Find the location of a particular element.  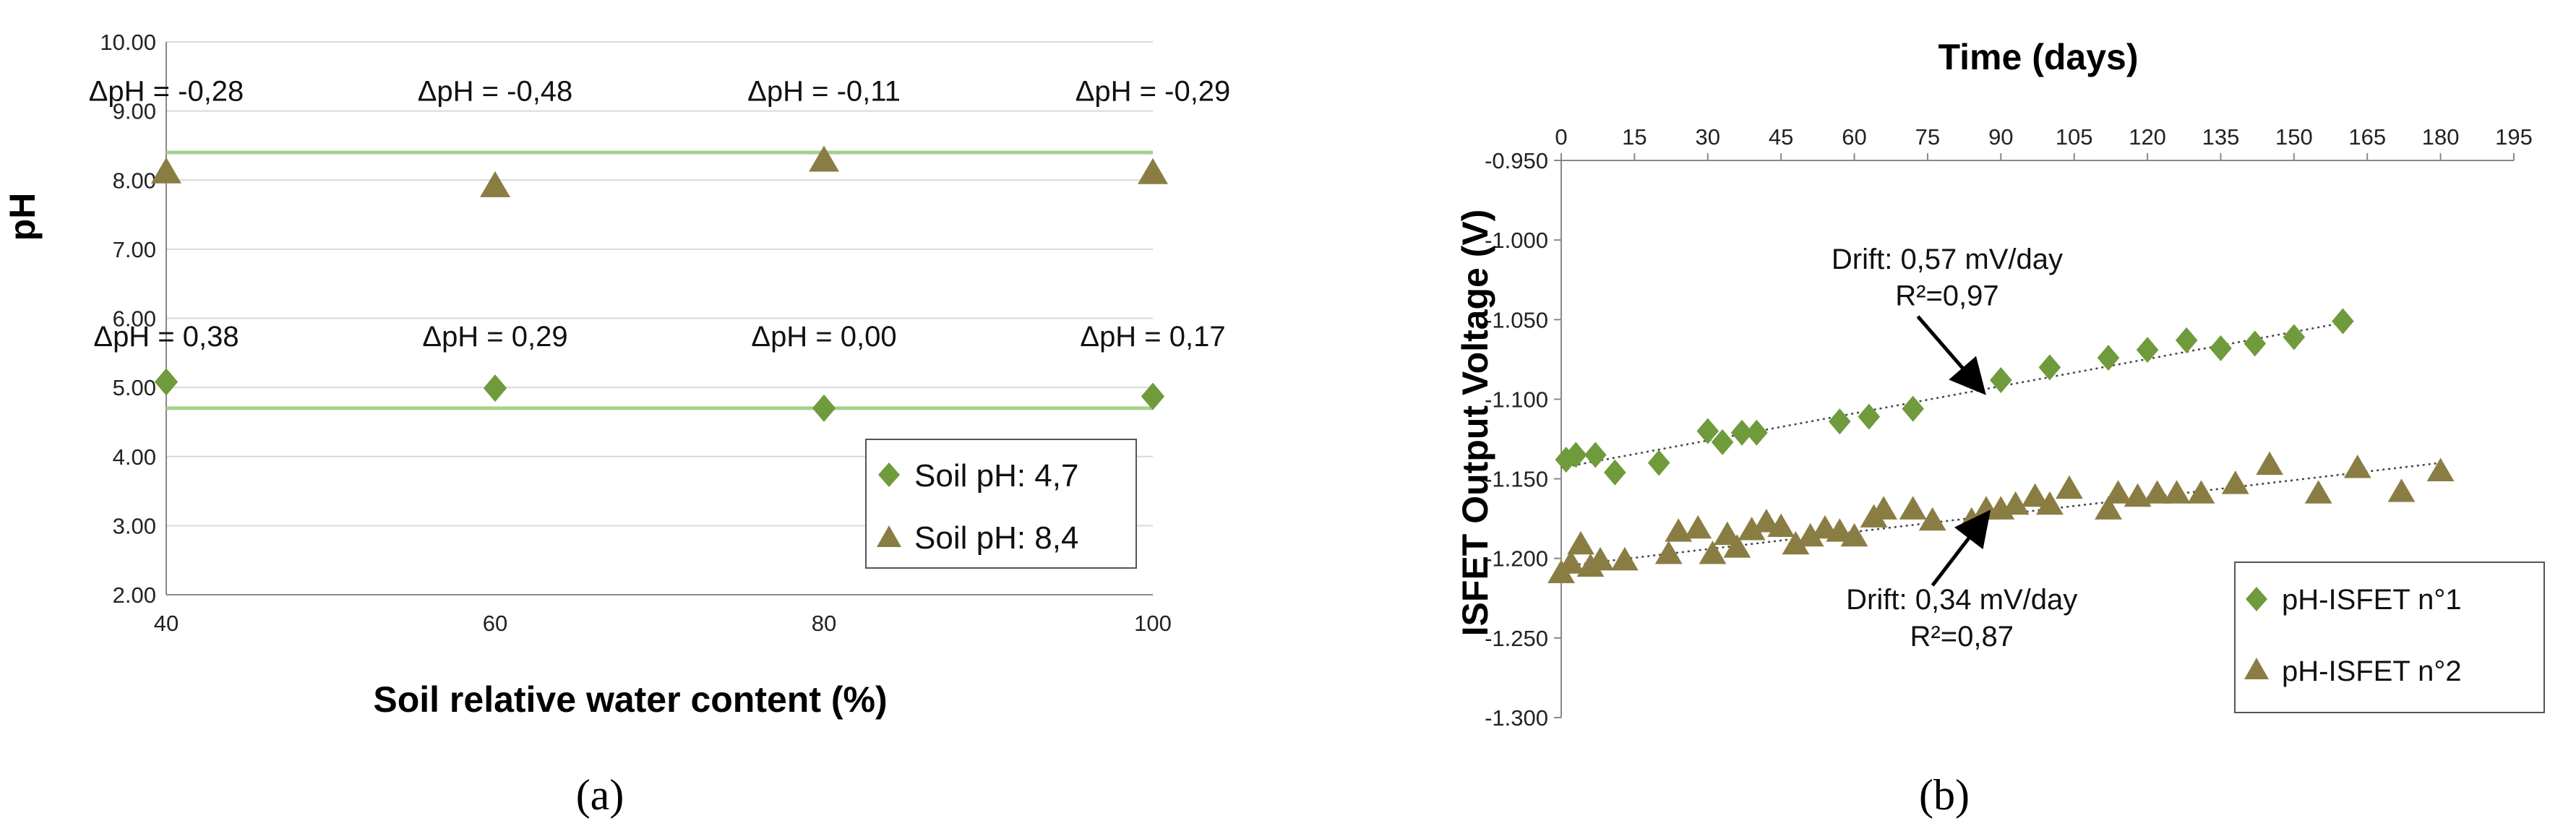

a-panel-label: (a) is located at coordinates (600, 795).